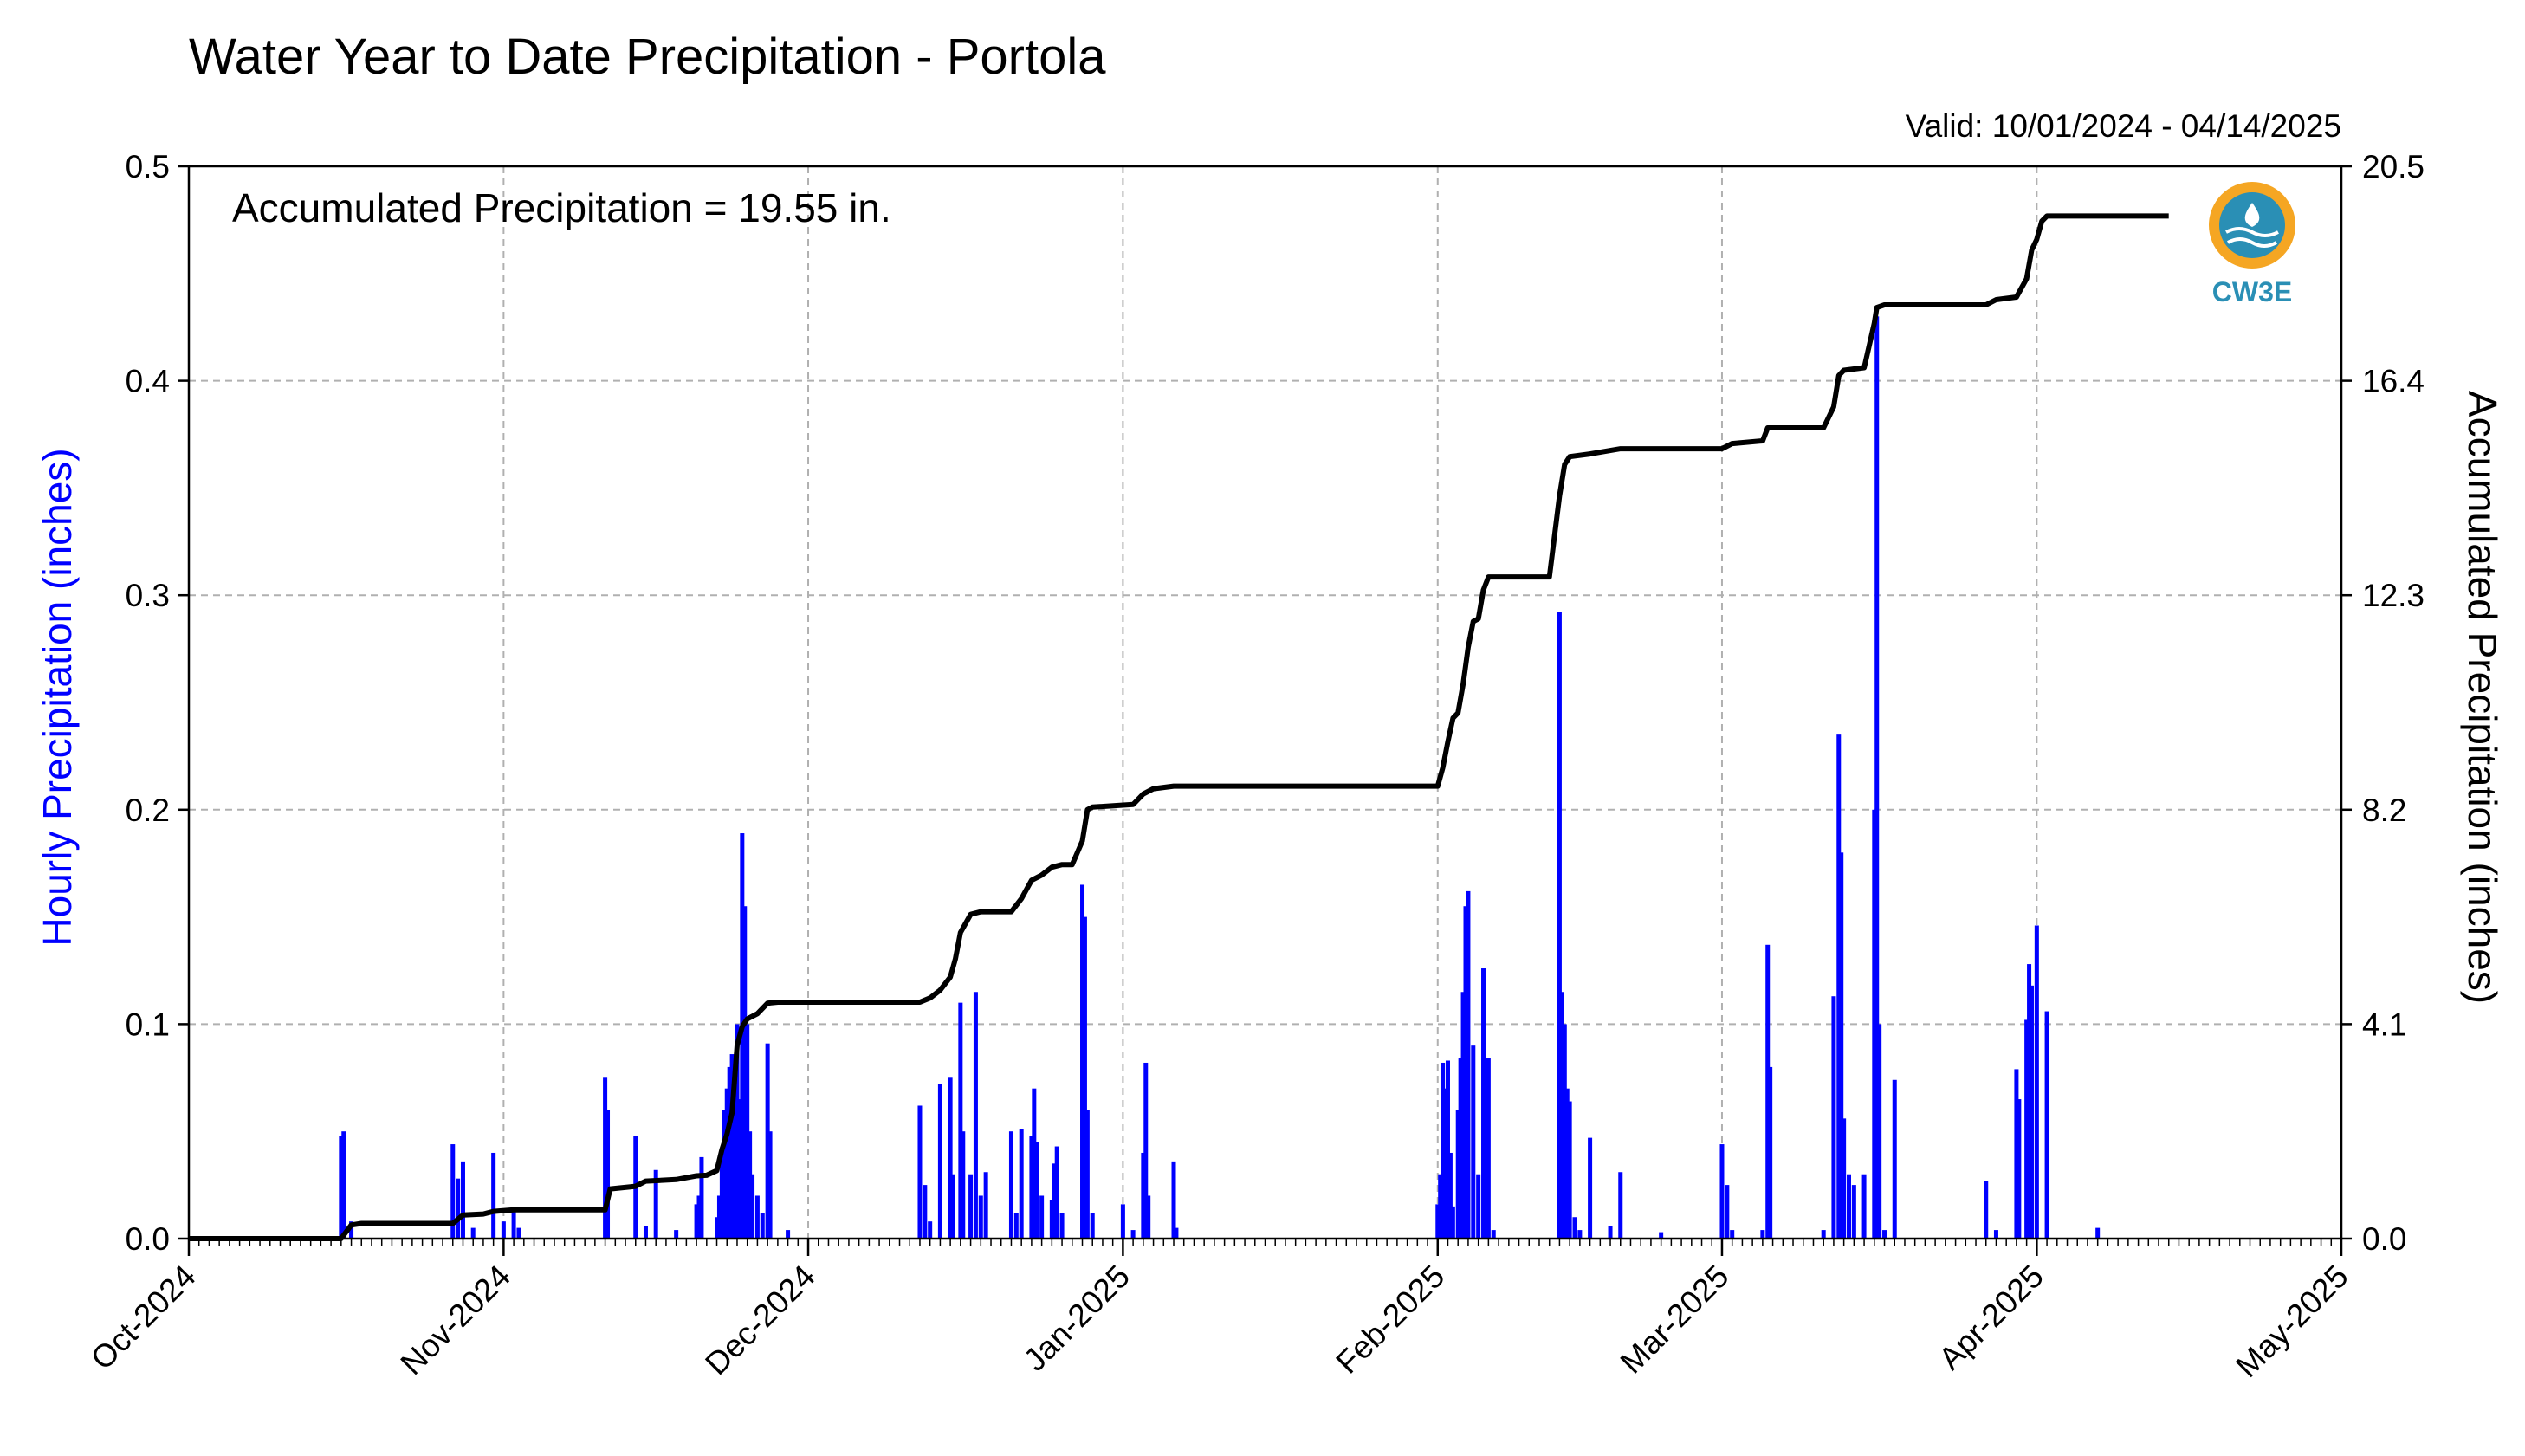 This screenshot has width=2525, height=1456. What do you see at coordinates (148, 1239) in the screenshot?
I see `y-tick-label-left: 0.0` at bounding box center [148, 1239].